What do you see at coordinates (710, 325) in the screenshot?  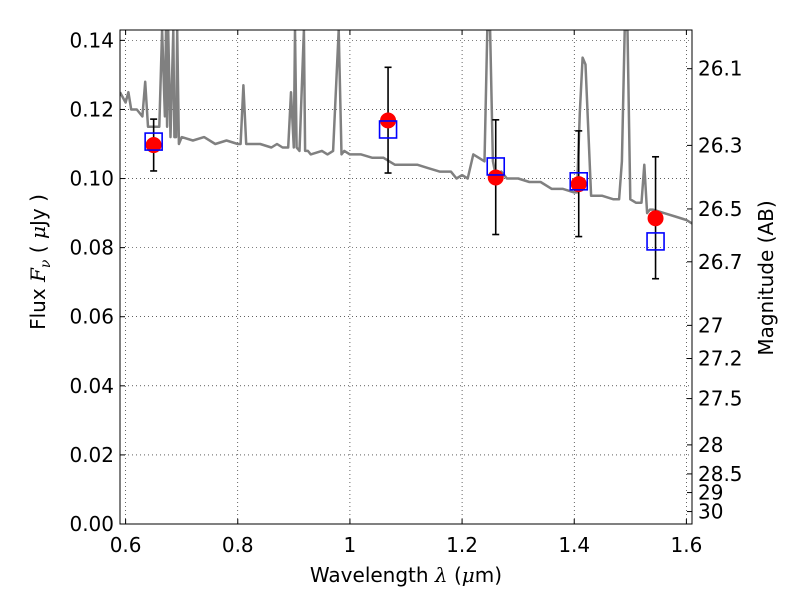 I see `right-tick-label: 27` at bounding box center [710, 325].